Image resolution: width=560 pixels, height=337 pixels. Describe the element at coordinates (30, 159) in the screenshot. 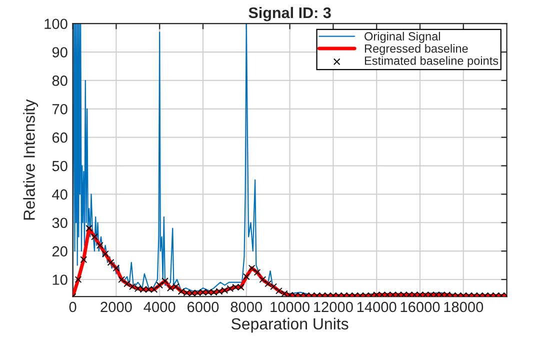

I see `y-axis-title: Relative Intensity` at that location.